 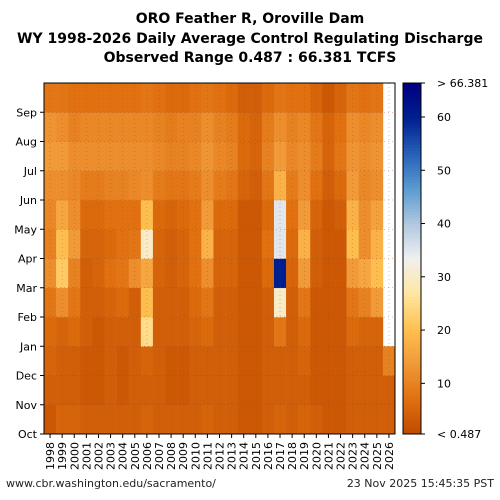 What do you see at coordinates (74, 456) in the screenshot?
I see `x-tick-label: 2000` at bounding box center [74, 456].